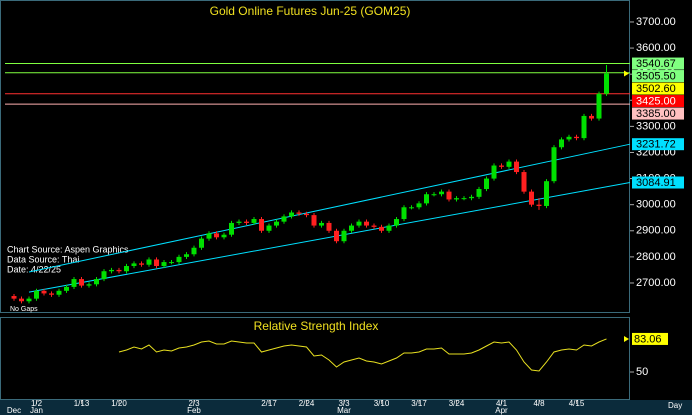 The width and height of the screenshot is (692, 415). Describe the element at coordinates (539, 403) in the screenshot. I see `x-tick-label: 4/8` at that location.